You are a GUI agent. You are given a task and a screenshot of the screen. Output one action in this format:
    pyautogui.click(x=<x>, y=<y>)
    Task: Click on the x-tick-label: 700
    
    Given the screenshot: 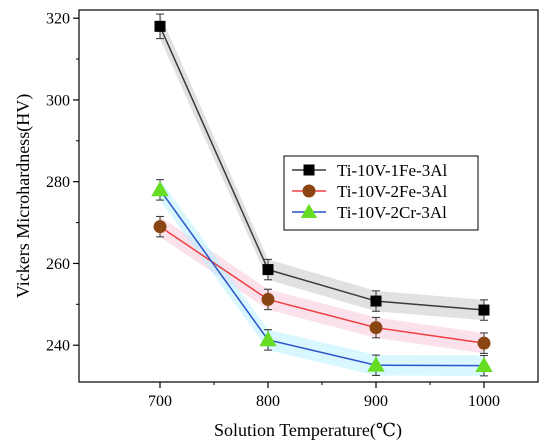 What is the action you would take?
    pyautogui.click(x=160, y=401)
    